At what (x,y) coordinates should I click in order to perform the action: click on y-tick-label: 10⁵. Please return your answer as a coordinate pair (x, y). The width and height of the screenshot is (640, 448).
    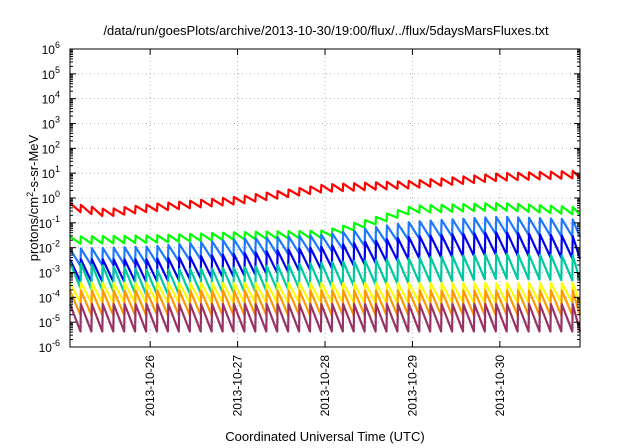
    Looking at the image, I should click on (51, 73).